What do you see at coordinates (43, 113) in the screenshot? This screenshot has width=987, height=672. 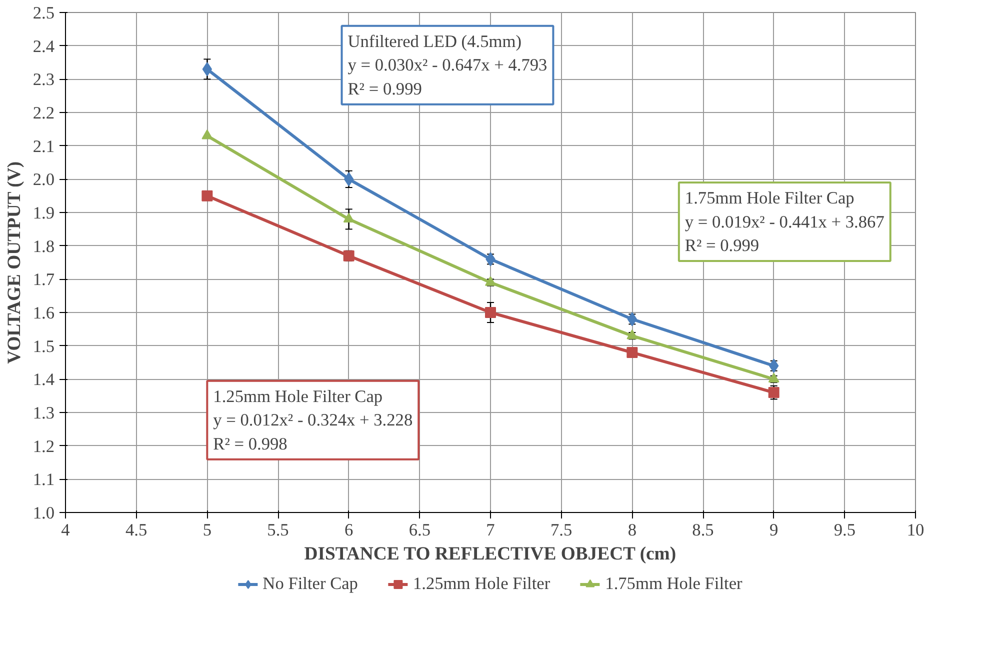 I see `y-tick-label: 2.2` at bounding box center [43, 113].